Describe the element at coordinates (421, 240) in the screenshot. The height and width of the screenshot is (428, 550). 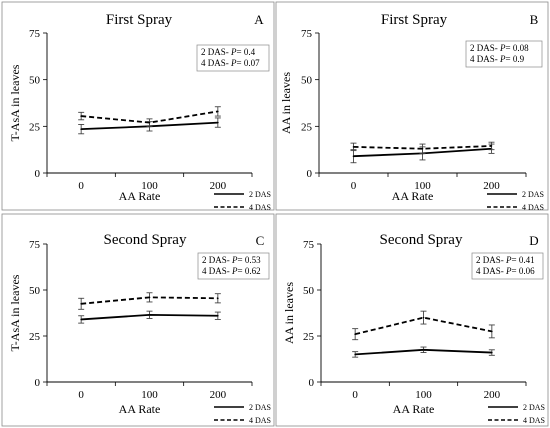
I see `chart-title: Second Spray` at that location.